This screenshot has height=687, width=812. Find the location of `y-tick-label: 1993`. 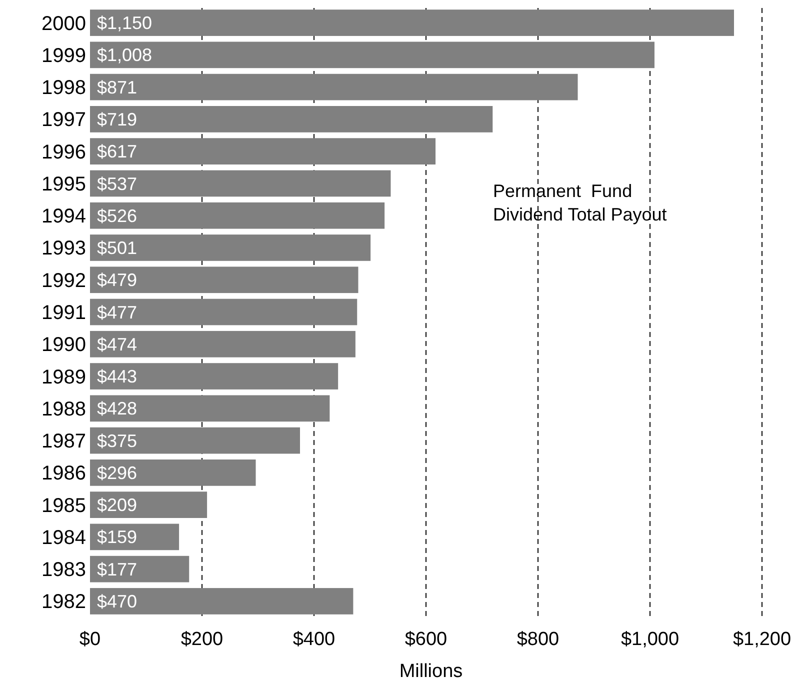

y-tick-label: 1993 is located at coordinates (64, 249).